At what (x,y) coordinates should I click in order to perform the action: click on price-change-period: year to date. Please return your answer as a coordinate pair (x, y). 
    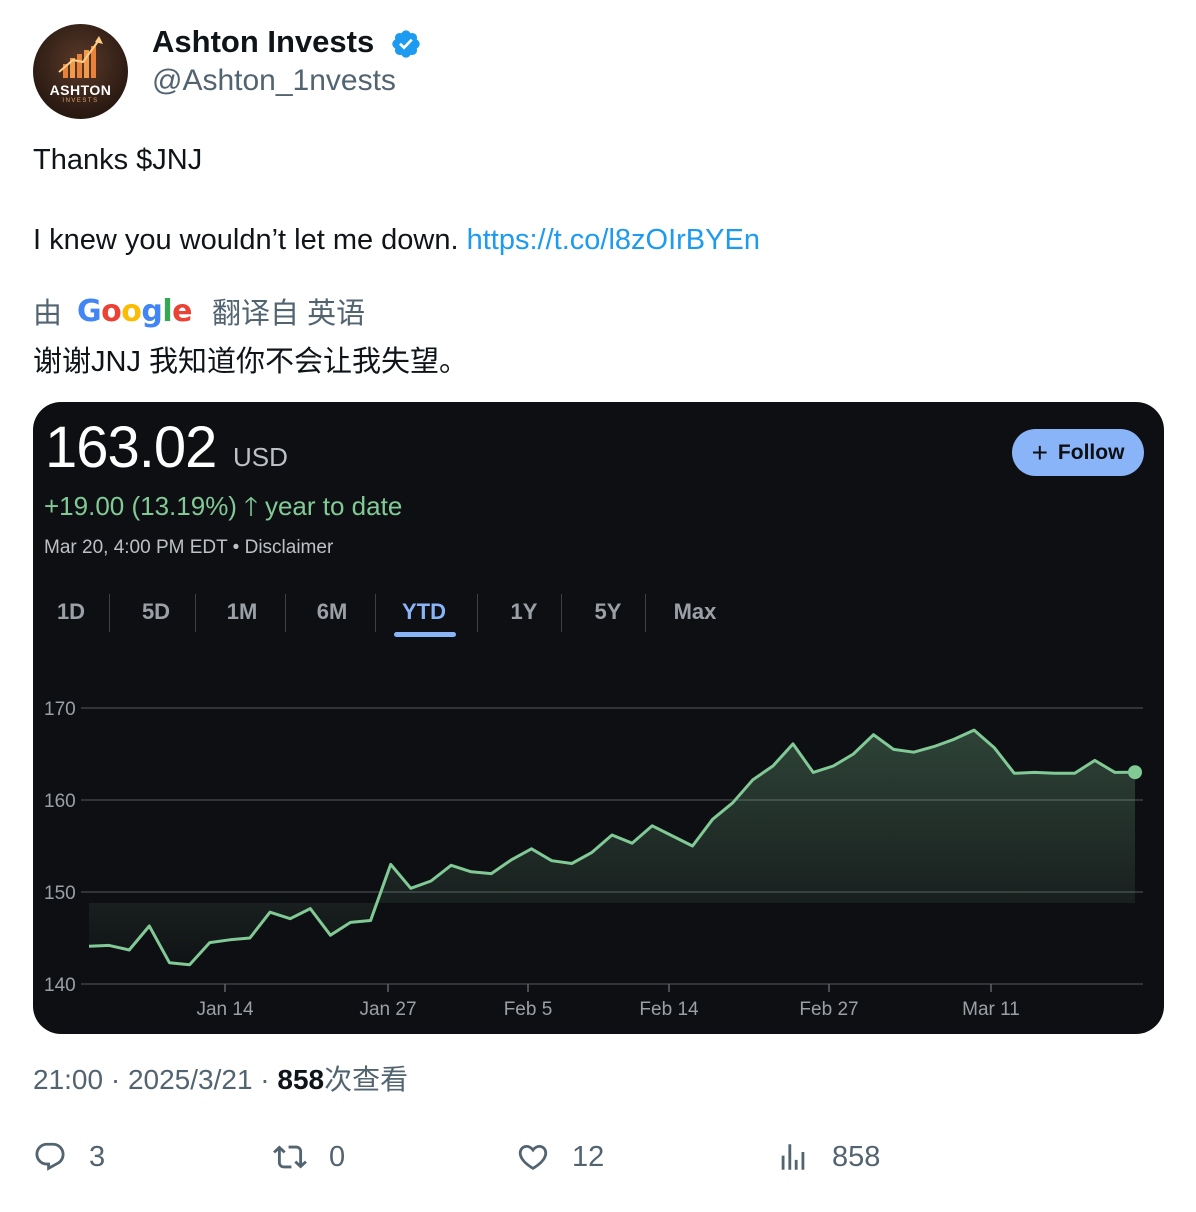
    Looking at the image, I should click on (333, 506).